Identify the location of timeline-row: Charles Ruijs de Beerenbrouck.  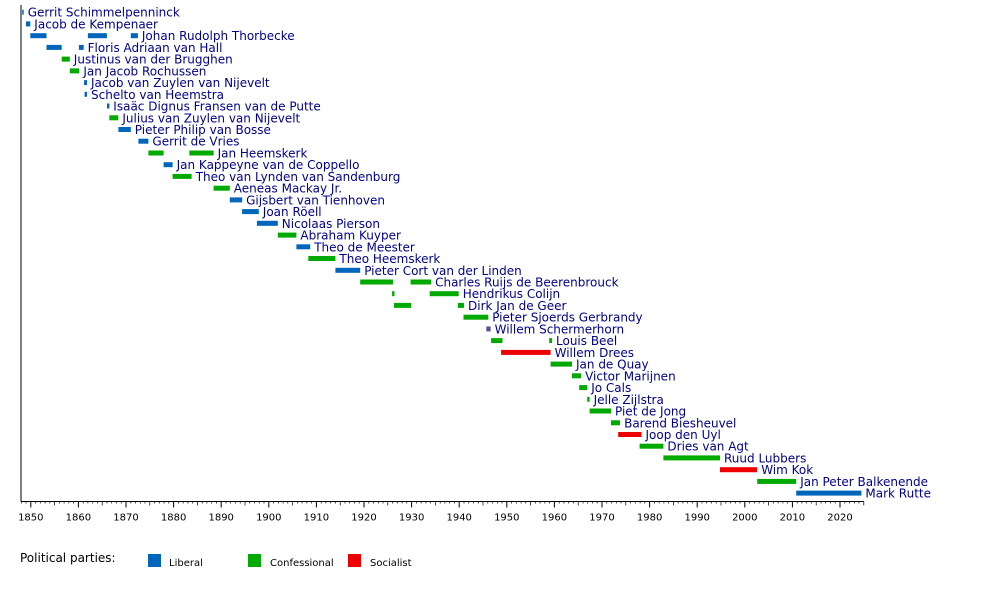
(489, 283).